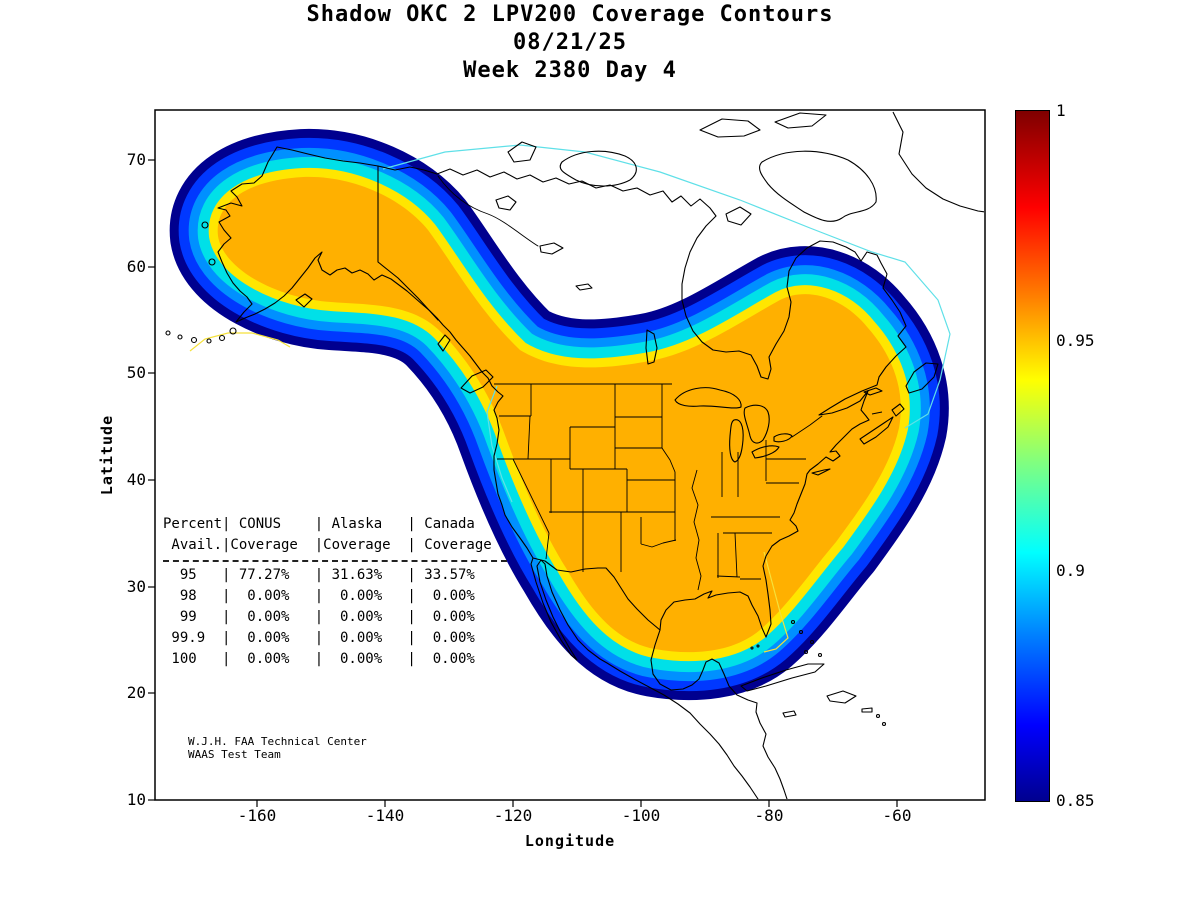  What do you see at coordinates (736, 441) in the screenshot?
I see `lake-michigan` at bounding box center [736, 441].